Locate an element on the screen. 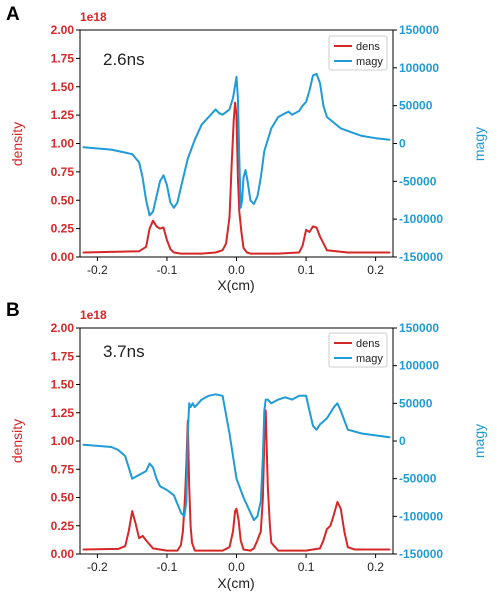 The width and height of the screenshot is (498, 596). series-line-dens is located at coordinates (236, 480).